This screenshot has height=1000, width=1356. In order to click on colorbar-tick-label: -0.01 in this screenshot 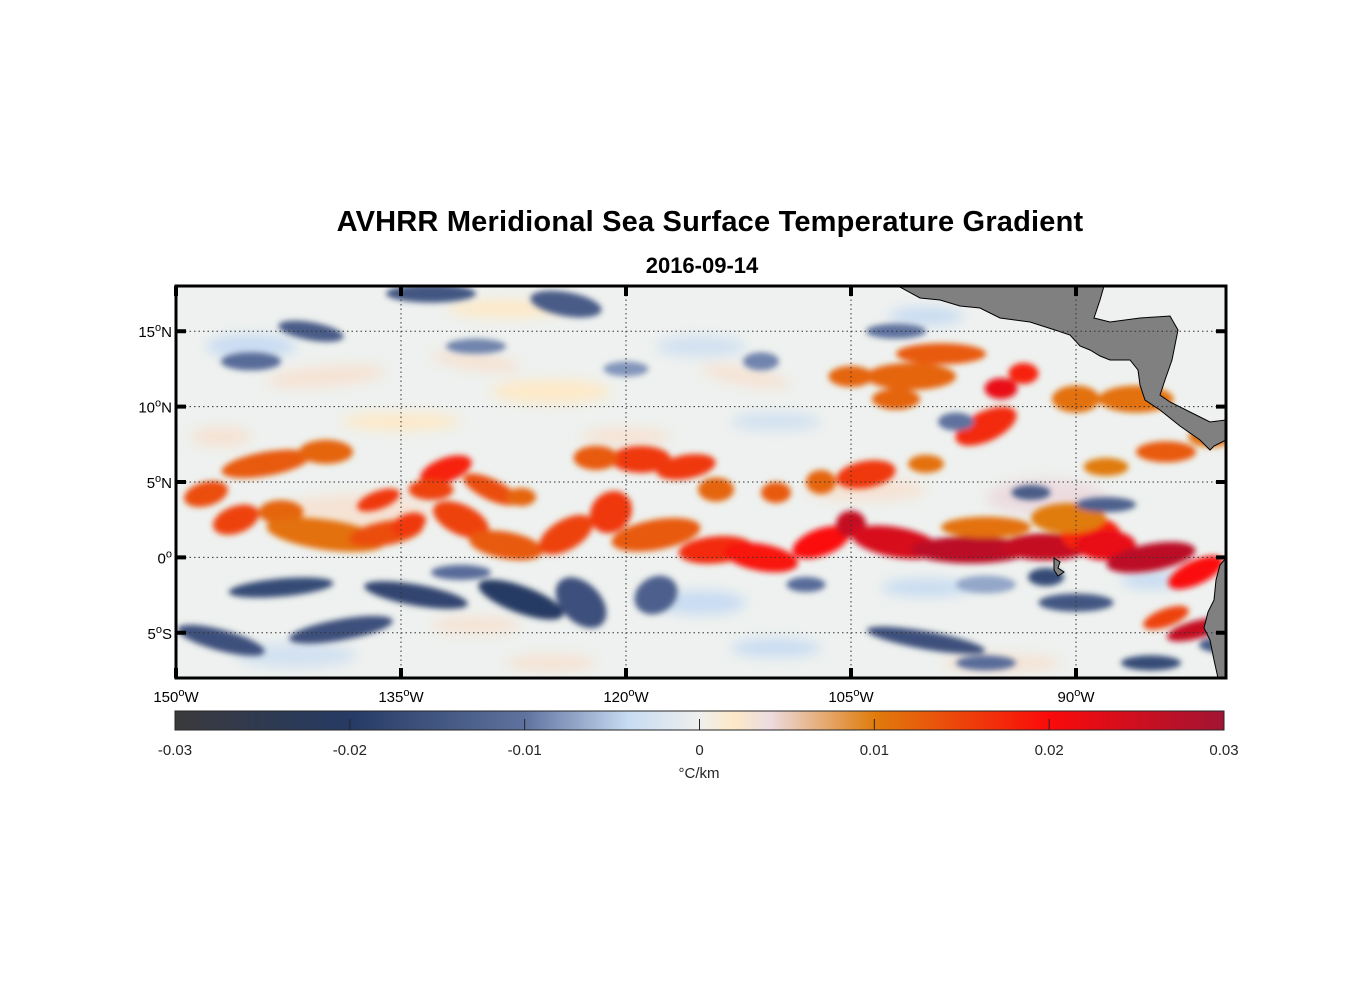, I will do `click(525, 750)`.